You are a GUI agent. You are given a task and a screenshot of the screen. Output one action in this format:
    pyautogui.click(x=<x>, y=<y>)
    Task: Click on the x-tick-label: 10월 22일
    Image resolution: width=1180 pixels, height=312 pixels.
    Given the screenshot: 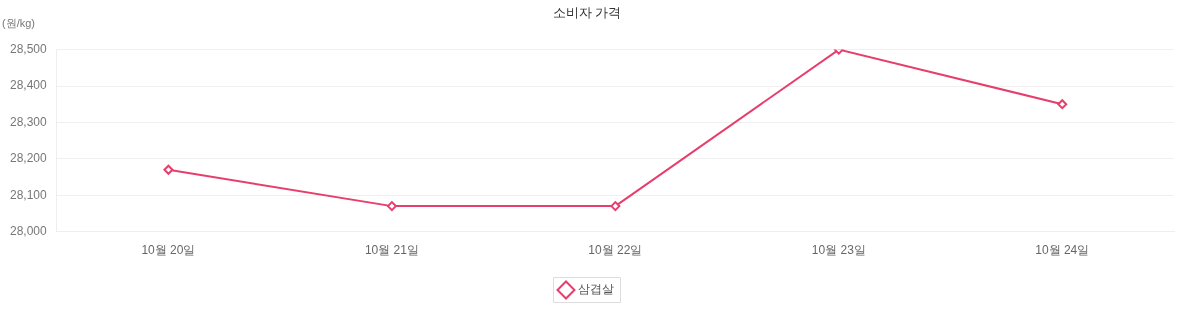 What is the action you would take?
    pyautogui.click(x=615, y=250)
    